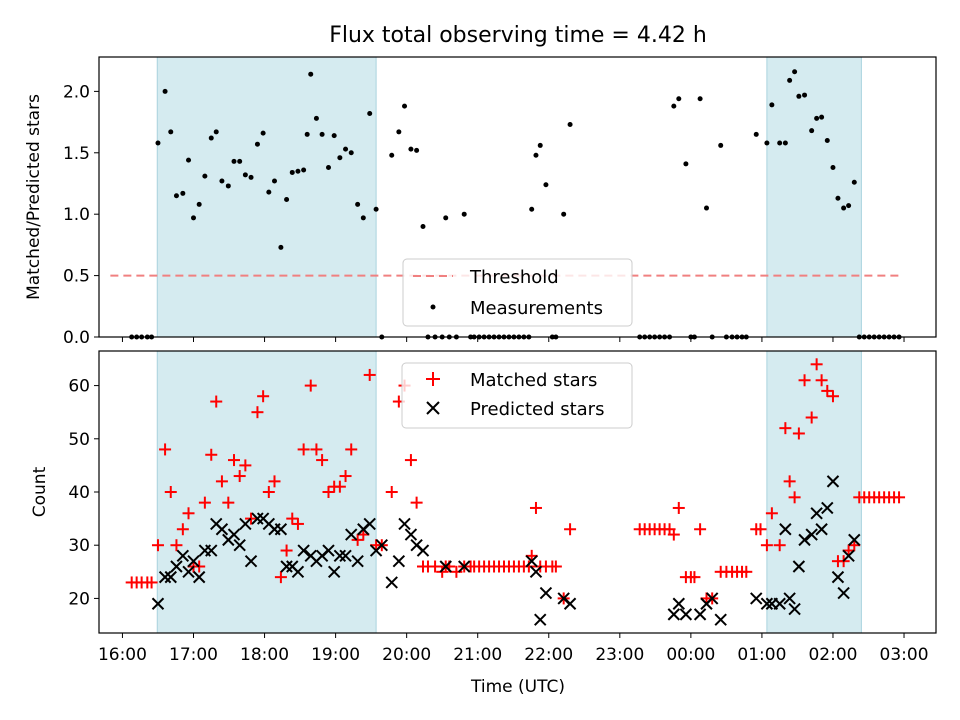 The image size is (960, 720). Describe the element at coordinates (904, 655) in the screenshot. I see `x-tick-label: 03:00` at that location.